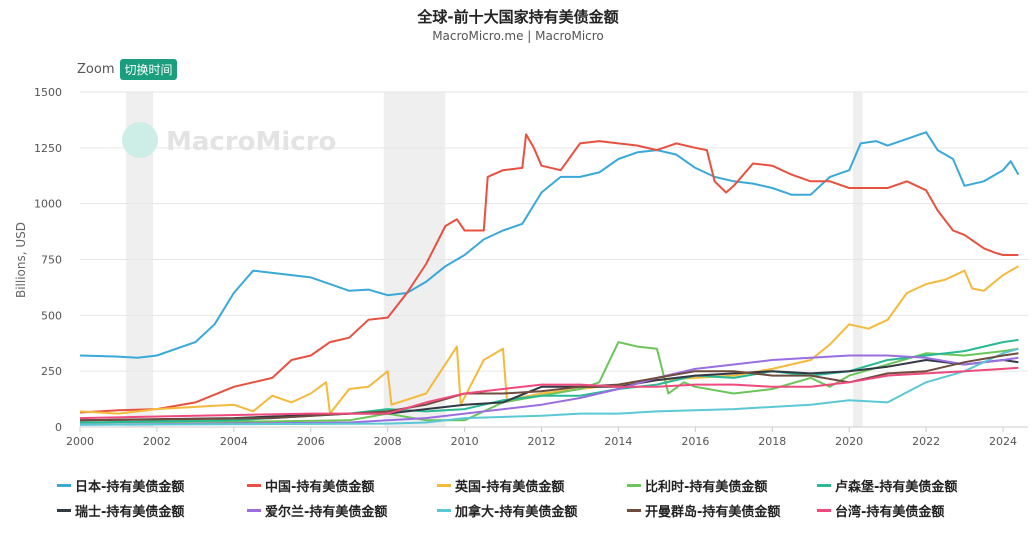 The width and height of the screenshot is (1036, 537). I want to click on chart-title: 全球-前十大国家持有美债金额, so click(518, 17).